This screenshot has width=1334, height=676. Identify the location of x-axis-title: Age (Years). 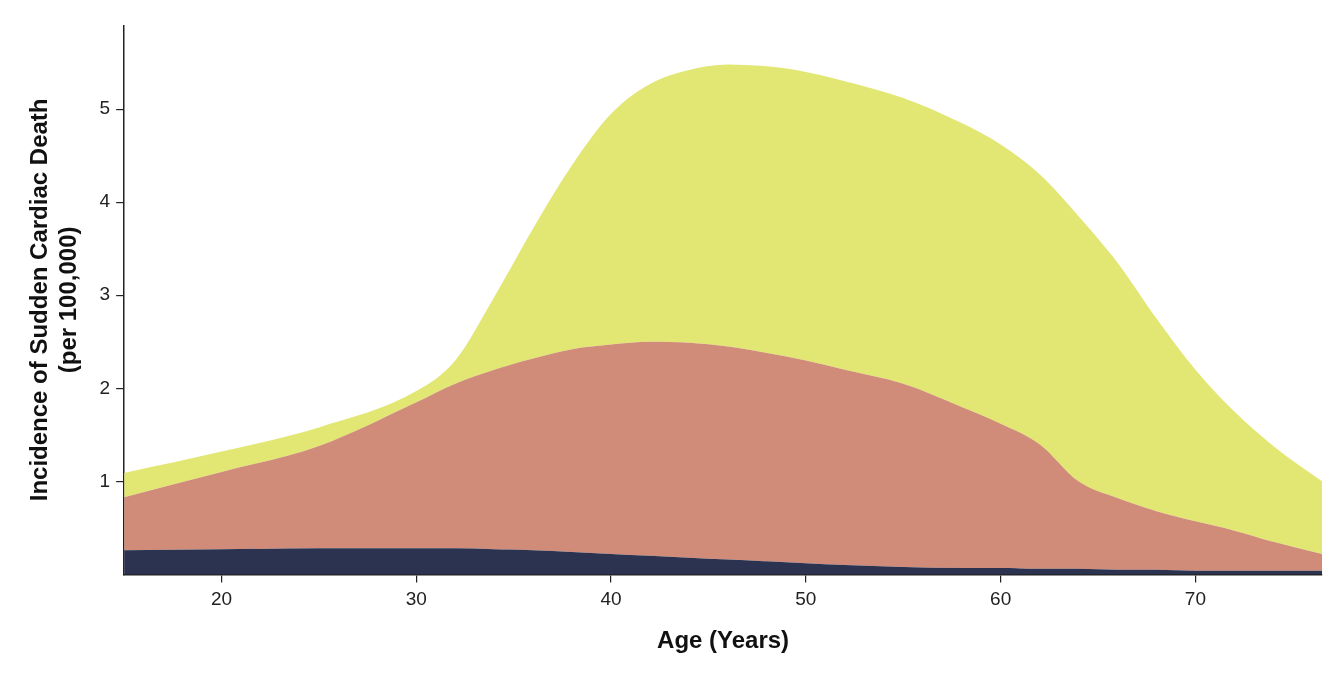
(723, 640).